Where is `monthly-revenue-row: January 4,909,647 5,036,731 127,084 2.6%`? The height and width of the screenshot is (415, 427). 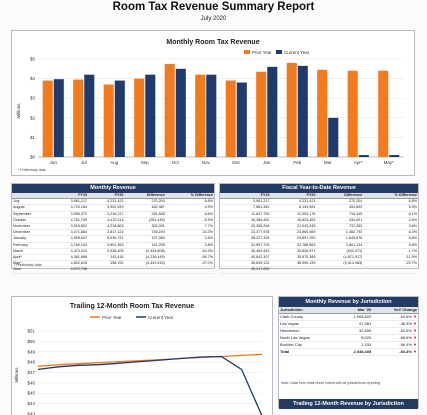
monthly-revenue-row: January 4,909,647 5,036,731 127,084 2.6% is located at coordinates (113, 239).